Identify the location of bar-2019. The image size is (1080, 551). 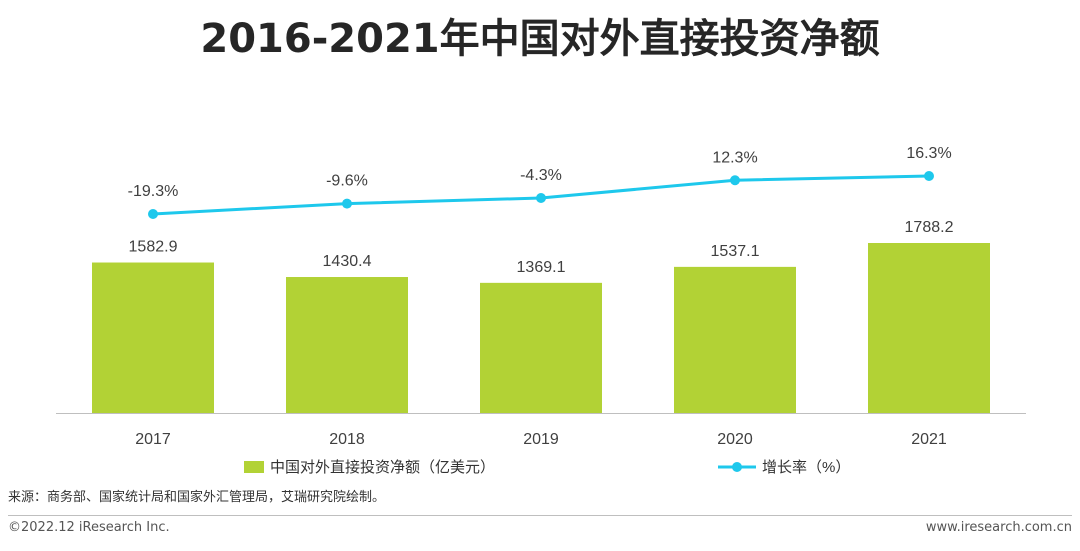
(541, 347).